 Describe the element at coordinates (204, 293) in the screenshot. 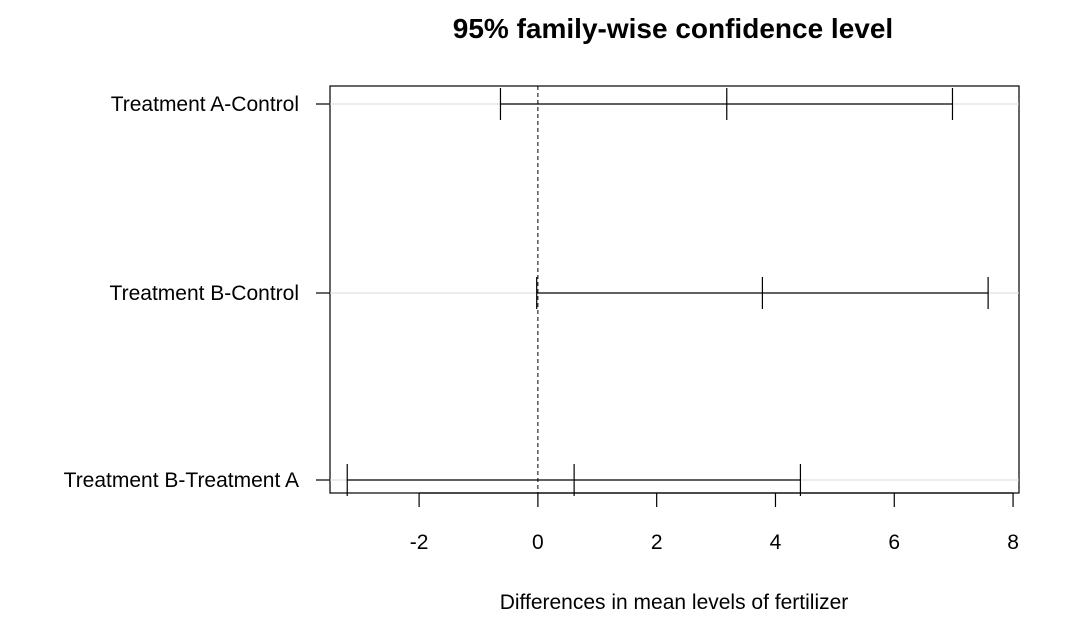

I see `y-tick-label: Treatment B-Control` at that location.